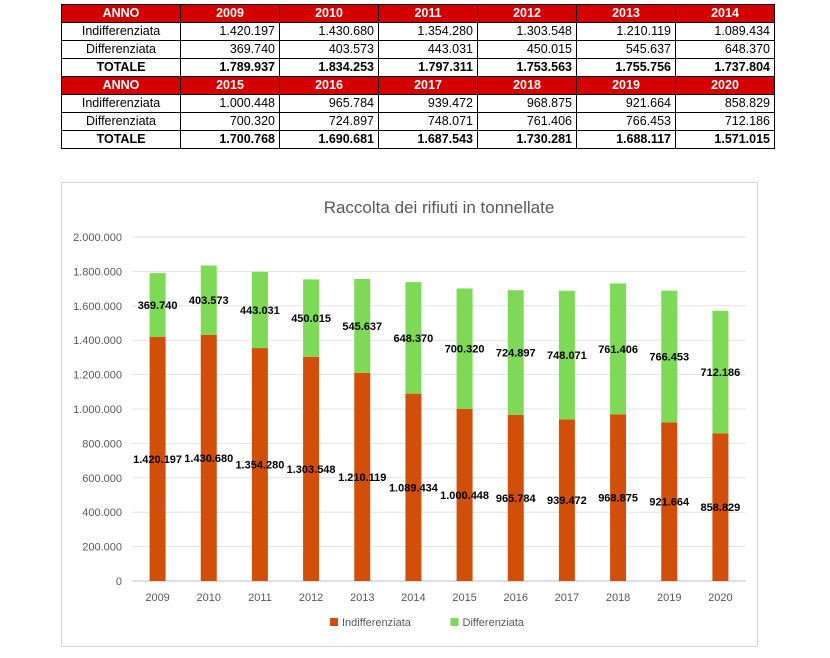 This screenshot has height=658, width=830. Describe the element at coordinates (428, 67) in the screenshot. I see `table-total-cell: 1.797.311` at that location.